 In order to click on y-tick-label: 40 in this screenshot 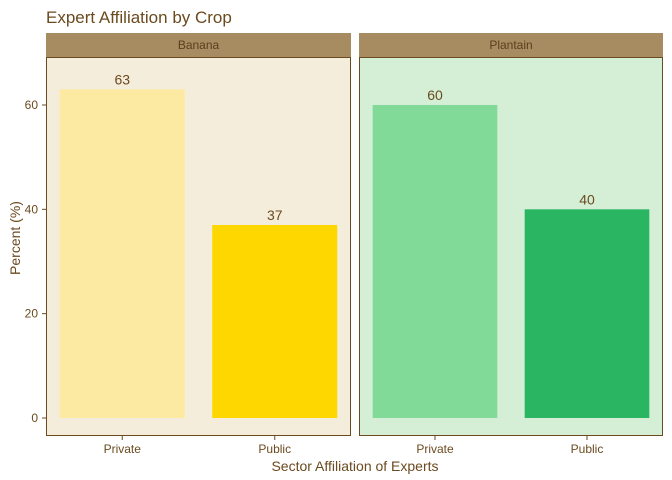, I will do `click(32, 209)`.